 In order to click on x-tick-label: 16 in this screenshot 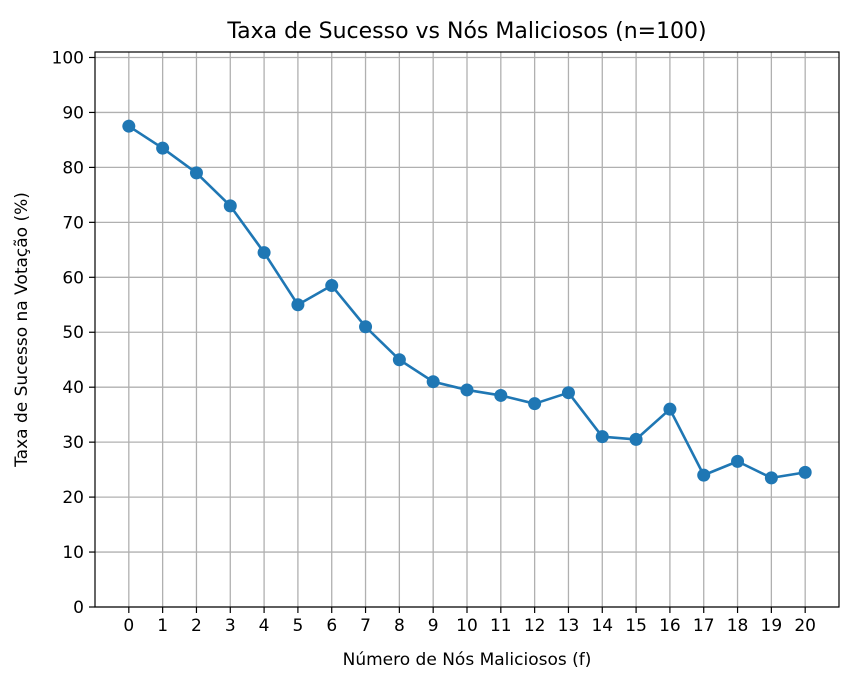, I will do `click(670, 626)`.